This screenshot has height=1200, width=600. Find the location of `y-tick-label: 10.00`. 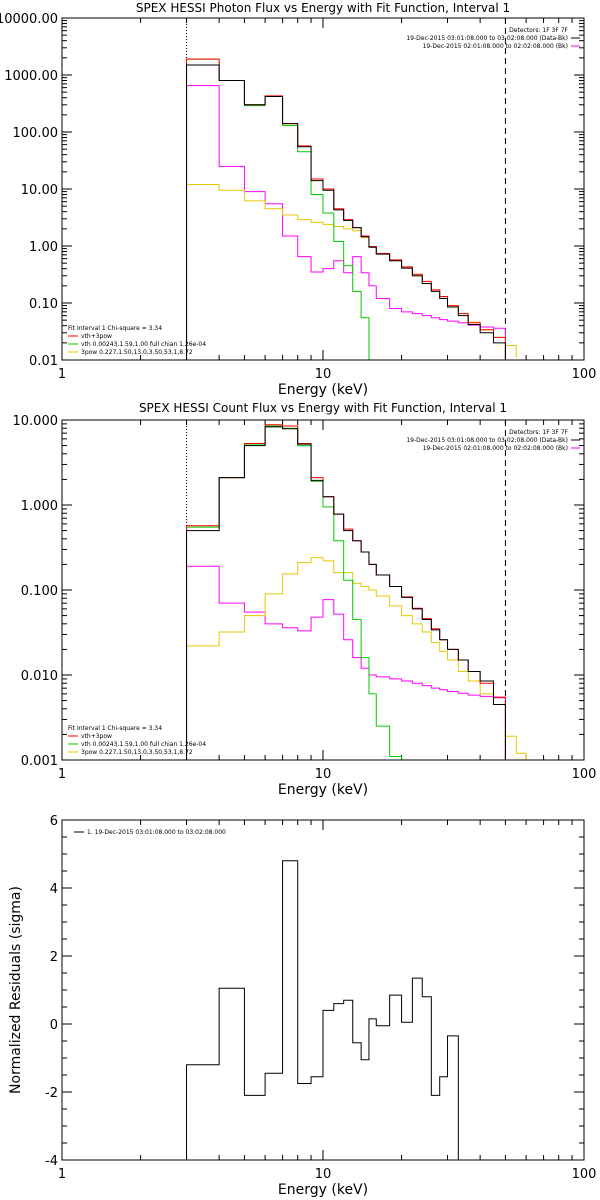

y-tick-label: 10.00 is located at coordinates (39, 190).